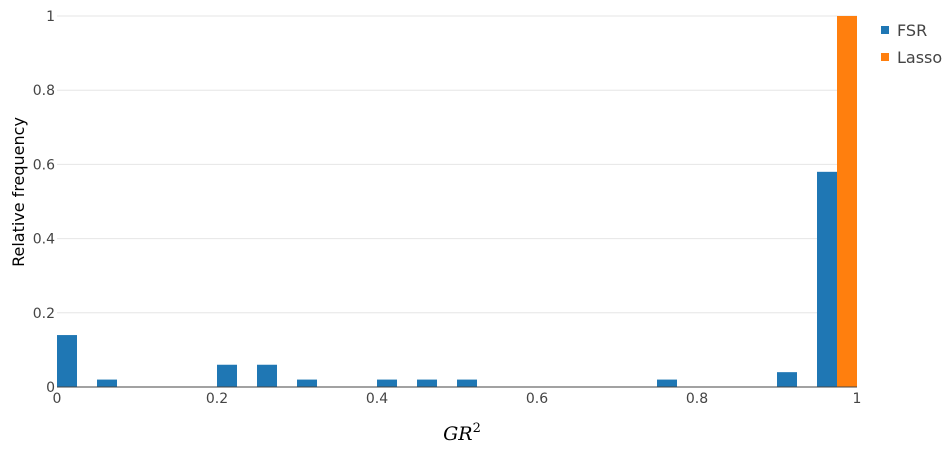 The width and height of the screenshot is (951, 449). What do you see at coordinates (44, 91) in the screenshot?
I see `y-tick-label-4: 0.8` at bounding box center [44, 91].